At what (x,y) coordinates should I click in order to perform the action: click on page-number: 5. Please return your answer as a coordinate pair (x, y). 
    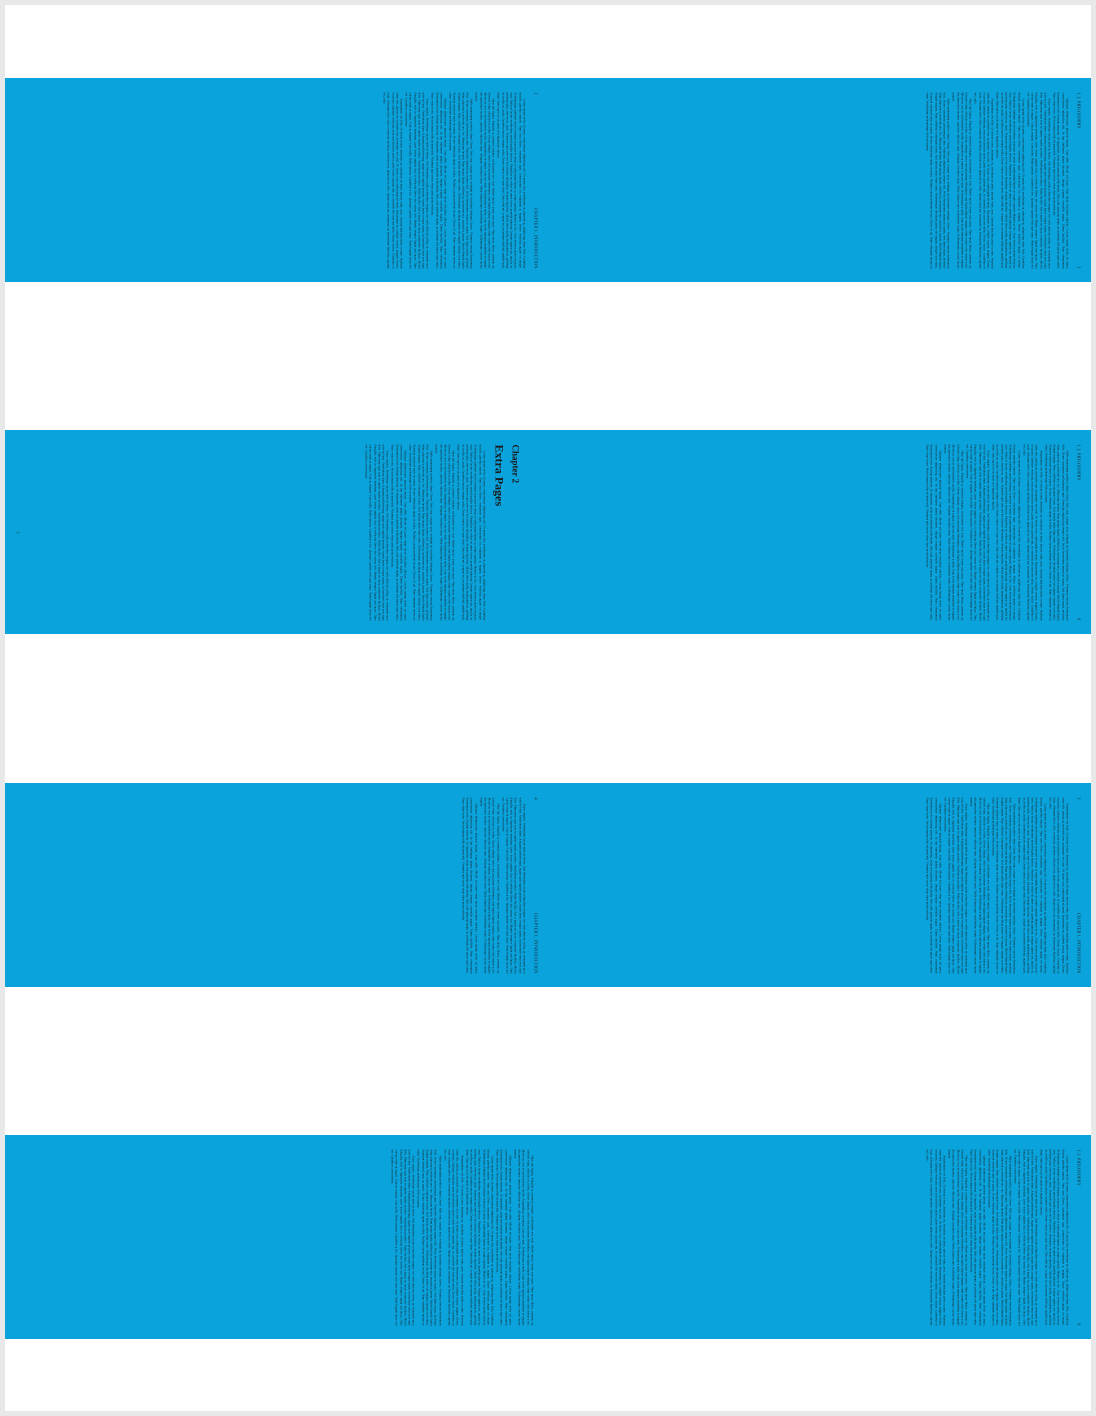
    Looking at the image, I should click on (17, 532).